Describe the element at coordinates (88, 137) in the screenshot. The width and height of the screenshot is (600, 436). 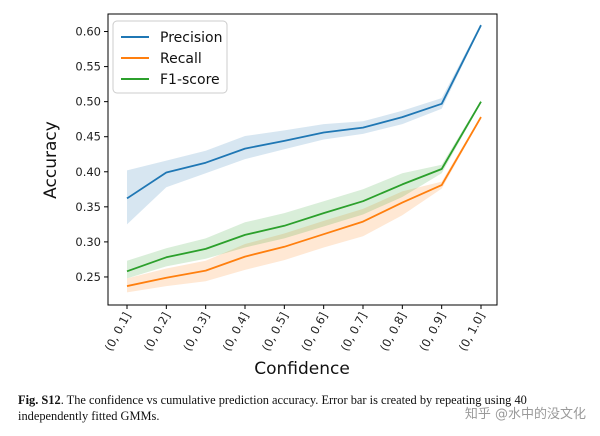
I see `y-tick-label: 0.45` at that location.